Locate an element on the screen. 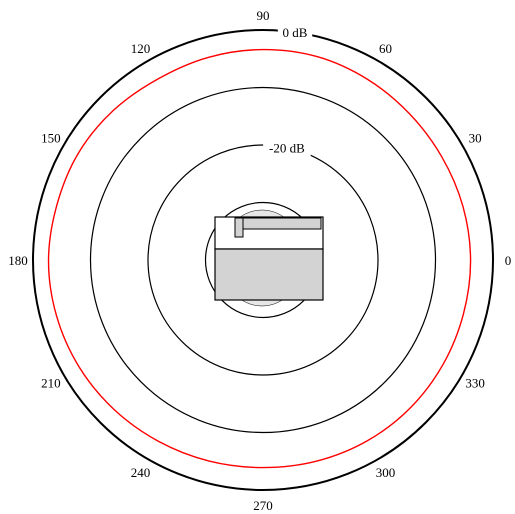  device-top-slot is located at coordinates (282, 223).